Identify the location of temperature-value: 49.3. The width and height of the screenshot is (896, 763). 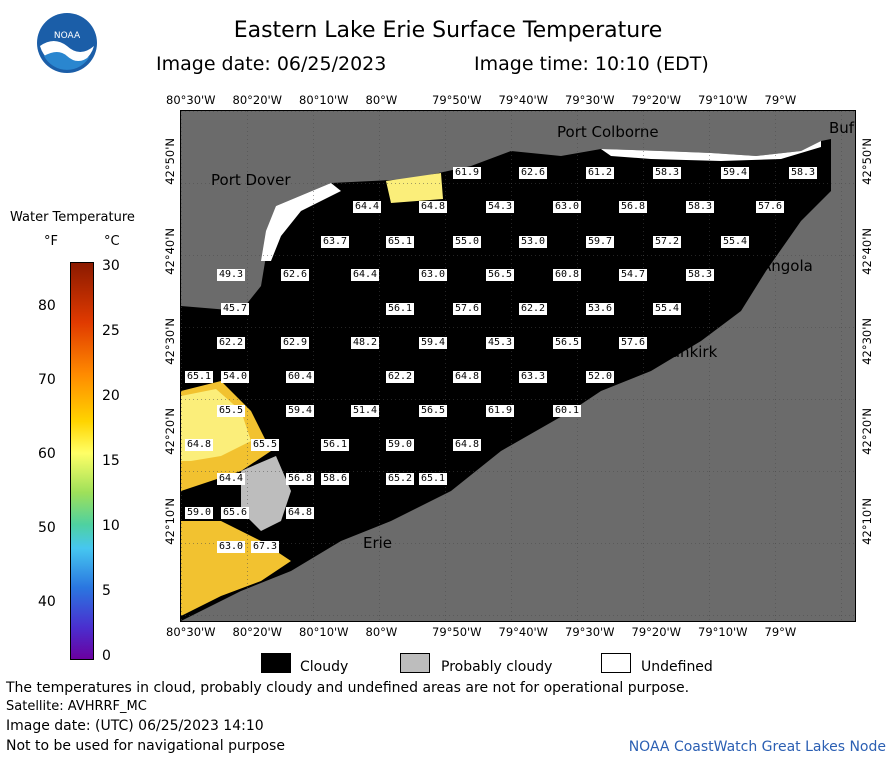
(231, 275).